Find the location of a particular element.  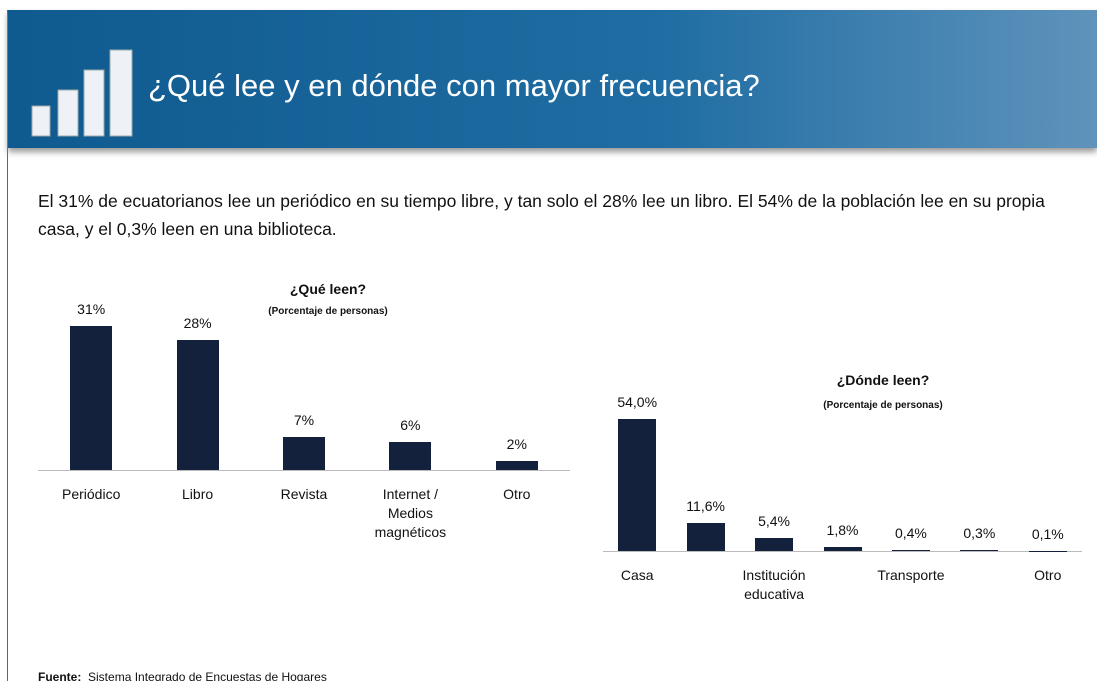

x-tick-label: Casa is located at coordinates (637, 575).